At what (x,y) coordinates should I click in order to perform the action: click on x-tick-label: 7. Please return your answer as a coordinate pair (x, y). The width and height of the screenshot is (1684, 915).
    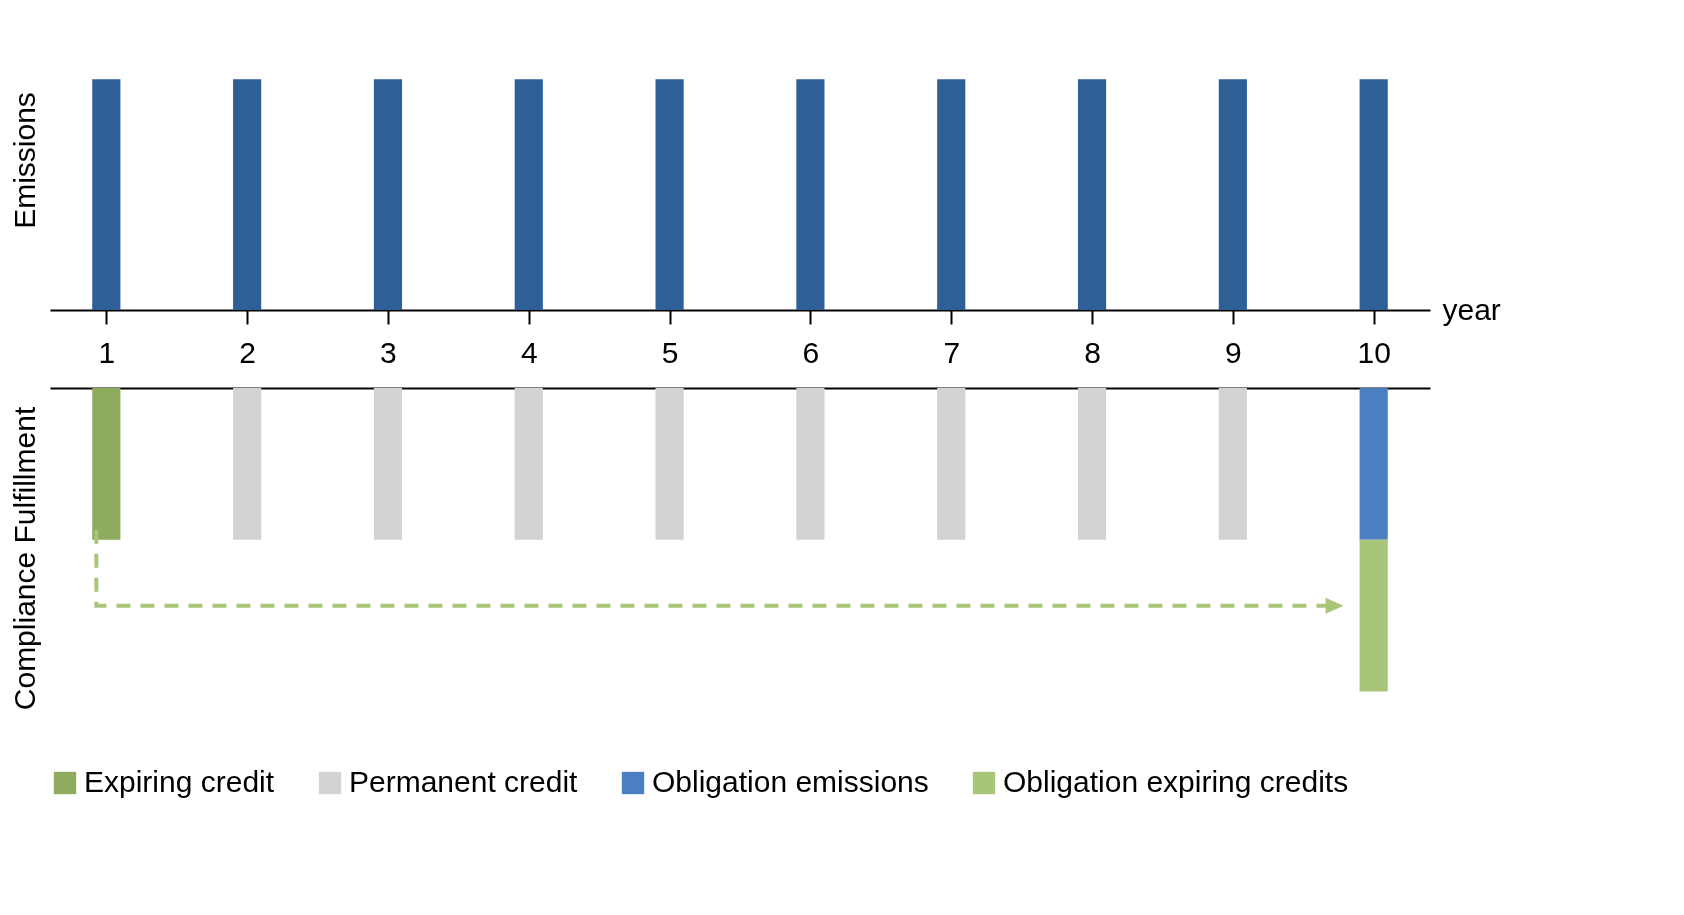
    Looking at the image, I should click on (952, 352).